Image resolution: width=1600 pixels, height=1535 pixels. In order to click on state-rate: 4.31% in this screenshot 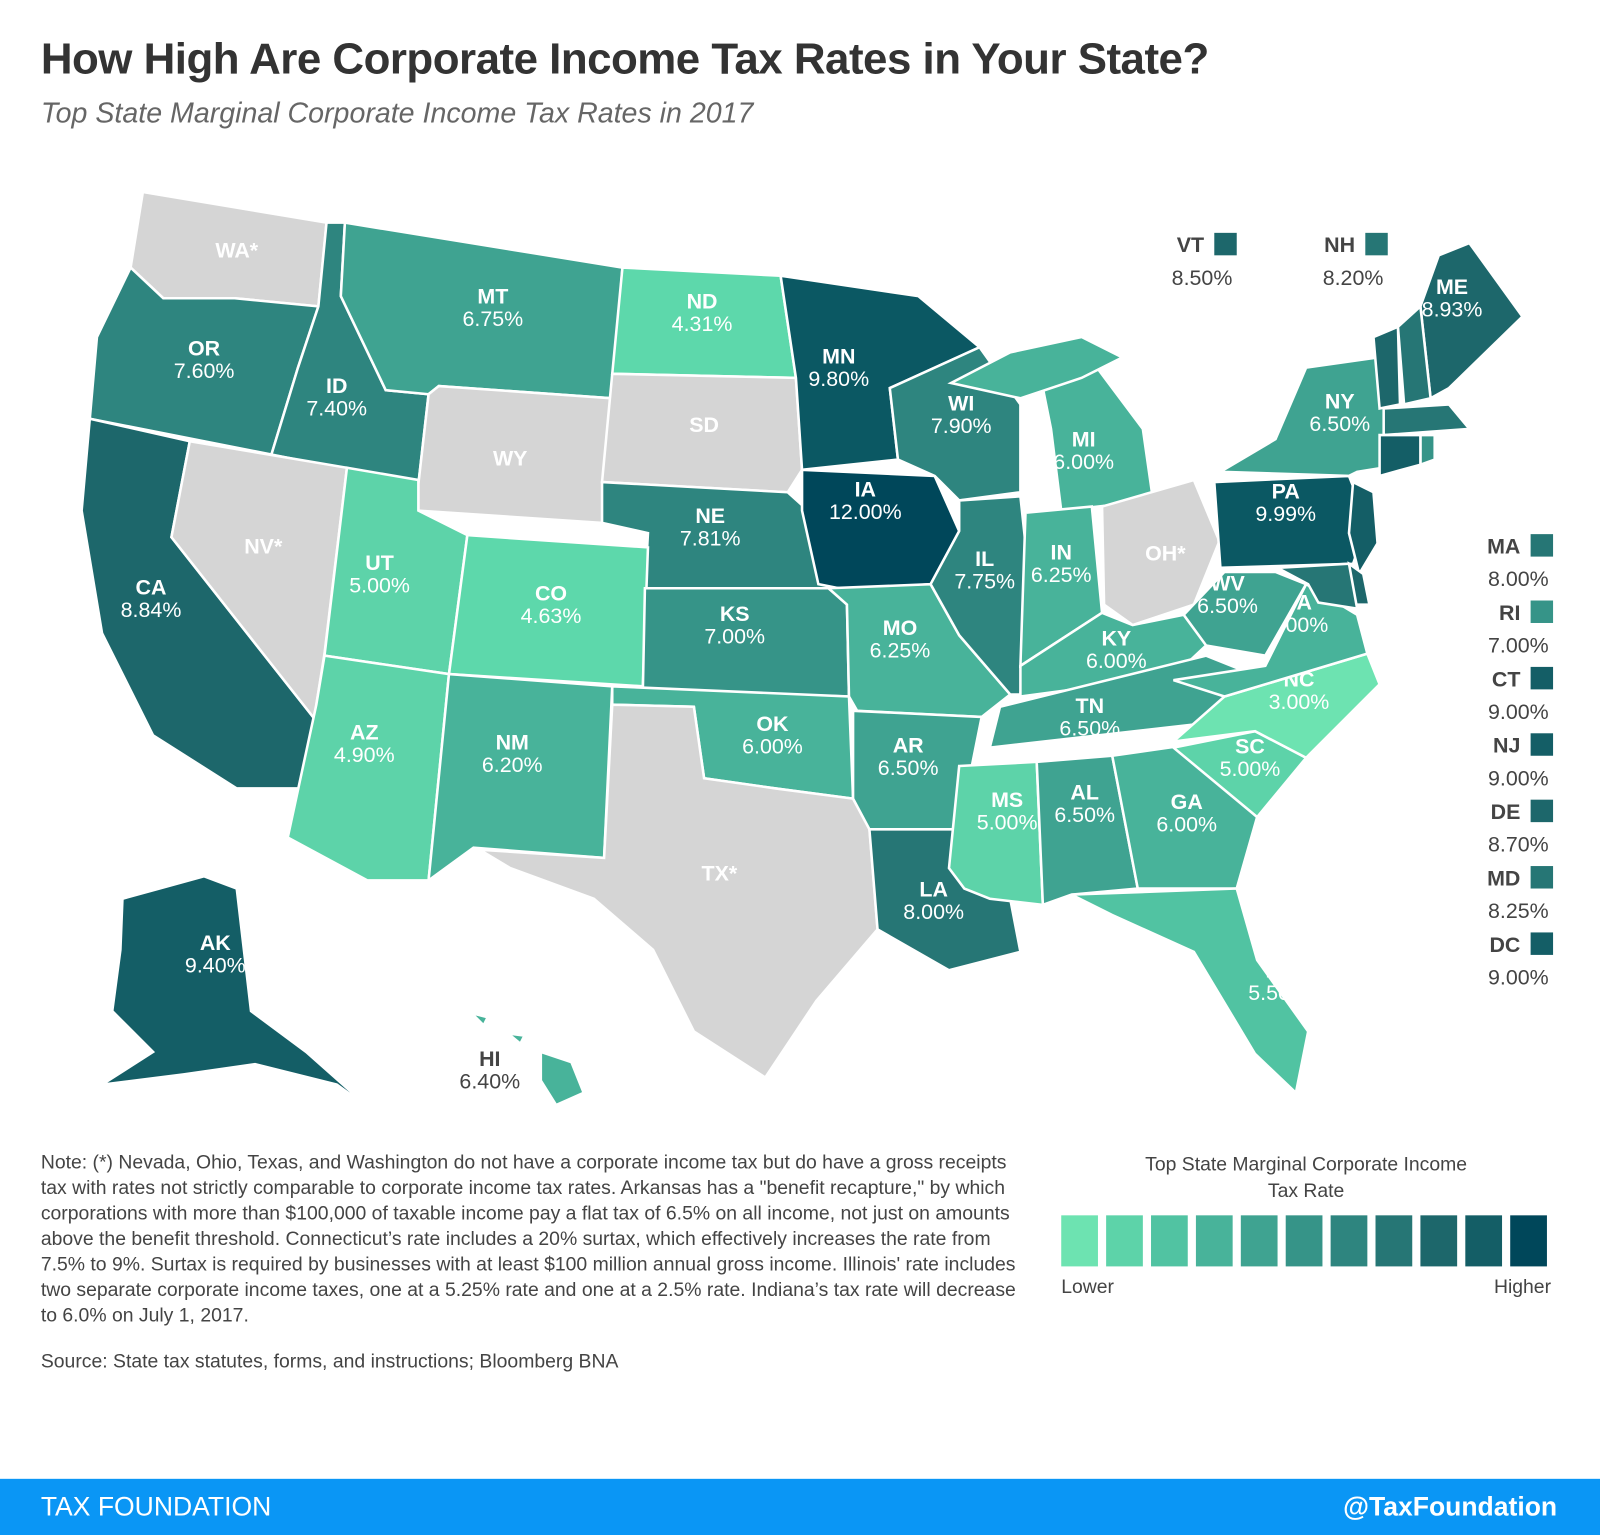, I will do `click(702, 324)`.